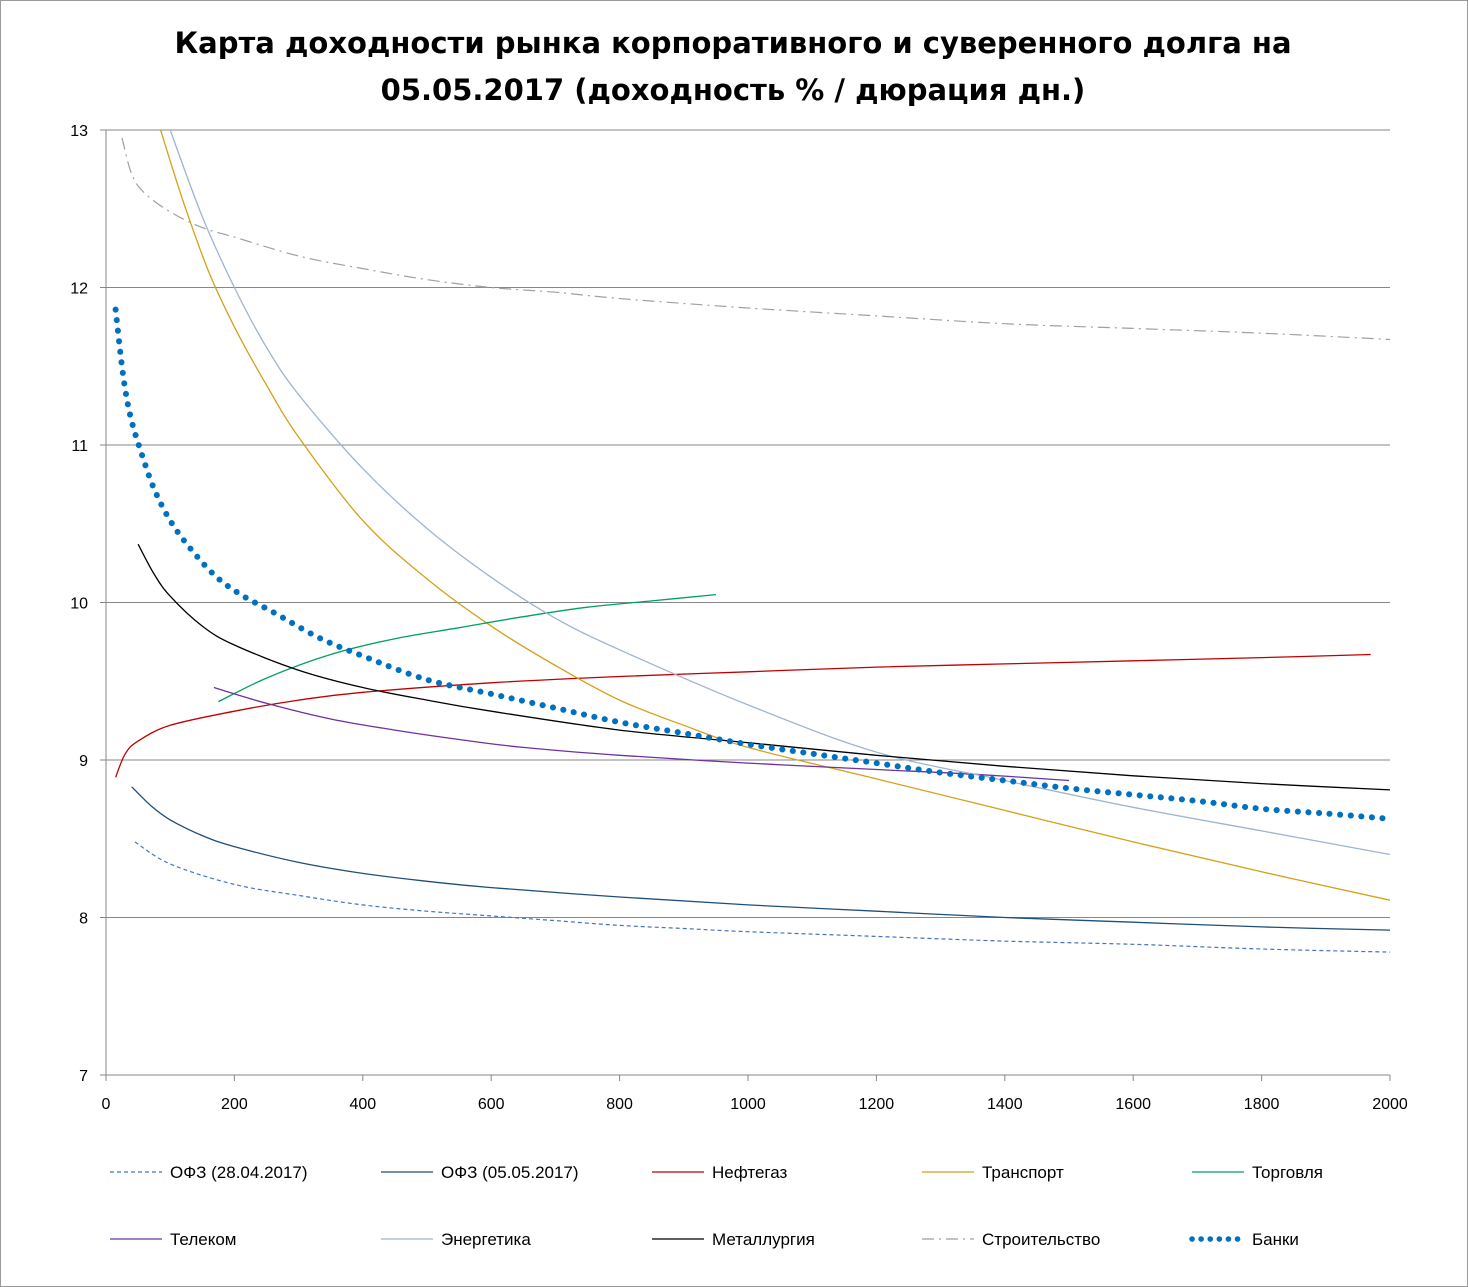  What do you see at coordinates (486, 1239) in the screenshot?
I see `legend-label: Энергетика` at bounding box center [486, 1239].